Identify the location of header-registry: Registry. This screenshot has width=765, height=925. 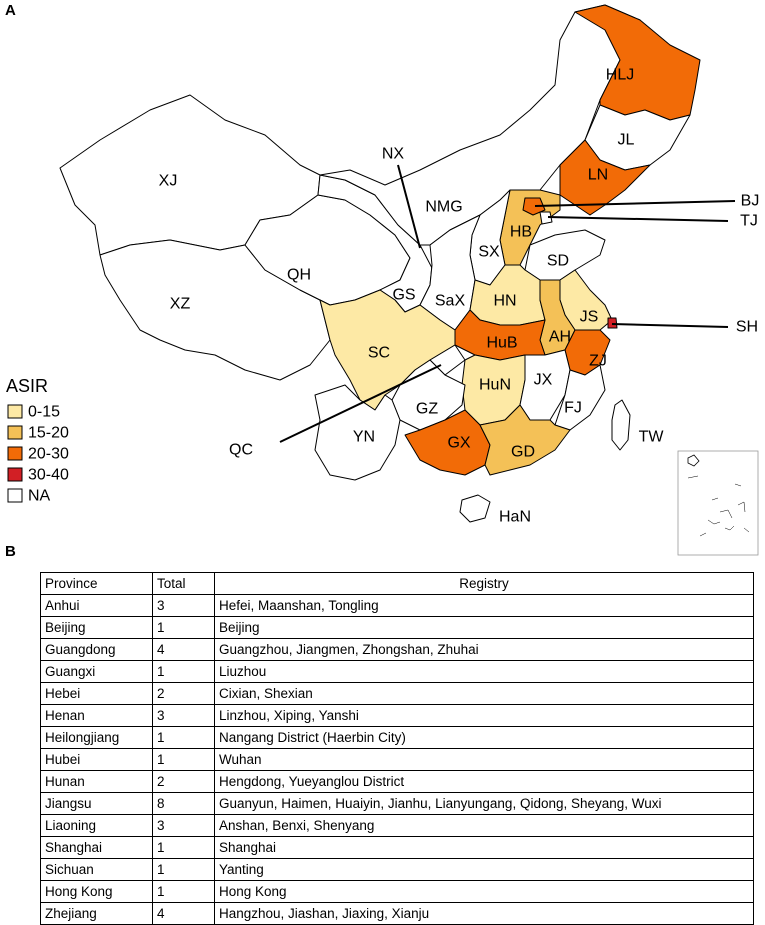
(484, 583).